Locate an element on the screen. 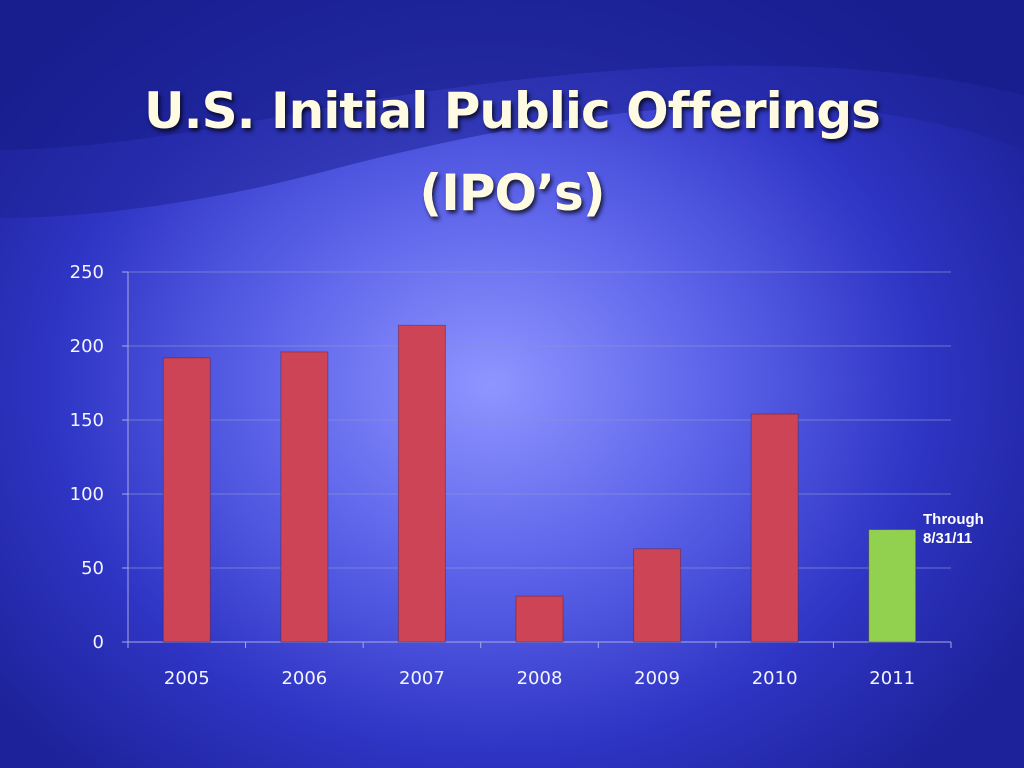  y-tick-label: 100 is located at coordinates (87, 494).